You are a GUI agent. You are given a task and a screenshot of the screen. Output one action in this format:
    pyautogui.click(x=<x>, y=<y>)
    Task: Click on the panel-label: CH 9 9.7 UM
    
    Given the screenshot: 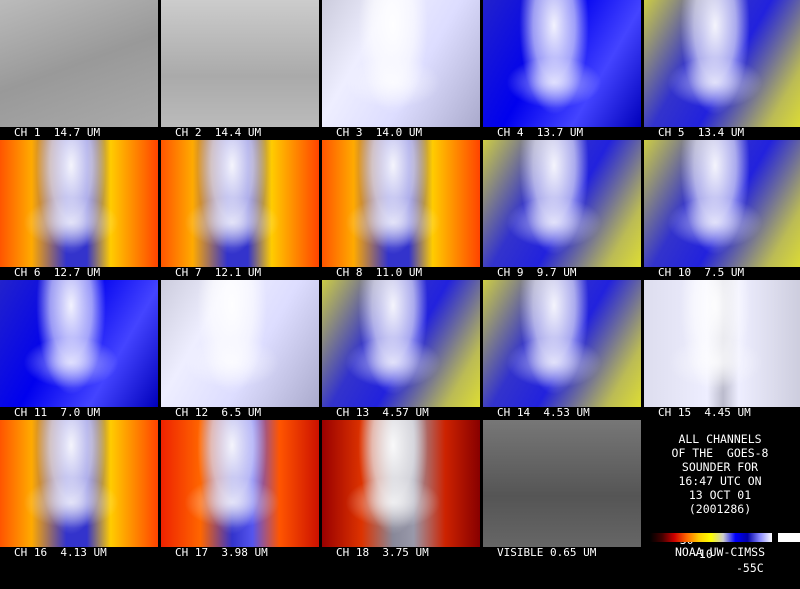 What is the action you would take?
    pyautogui.click(x=537, y=272)
    